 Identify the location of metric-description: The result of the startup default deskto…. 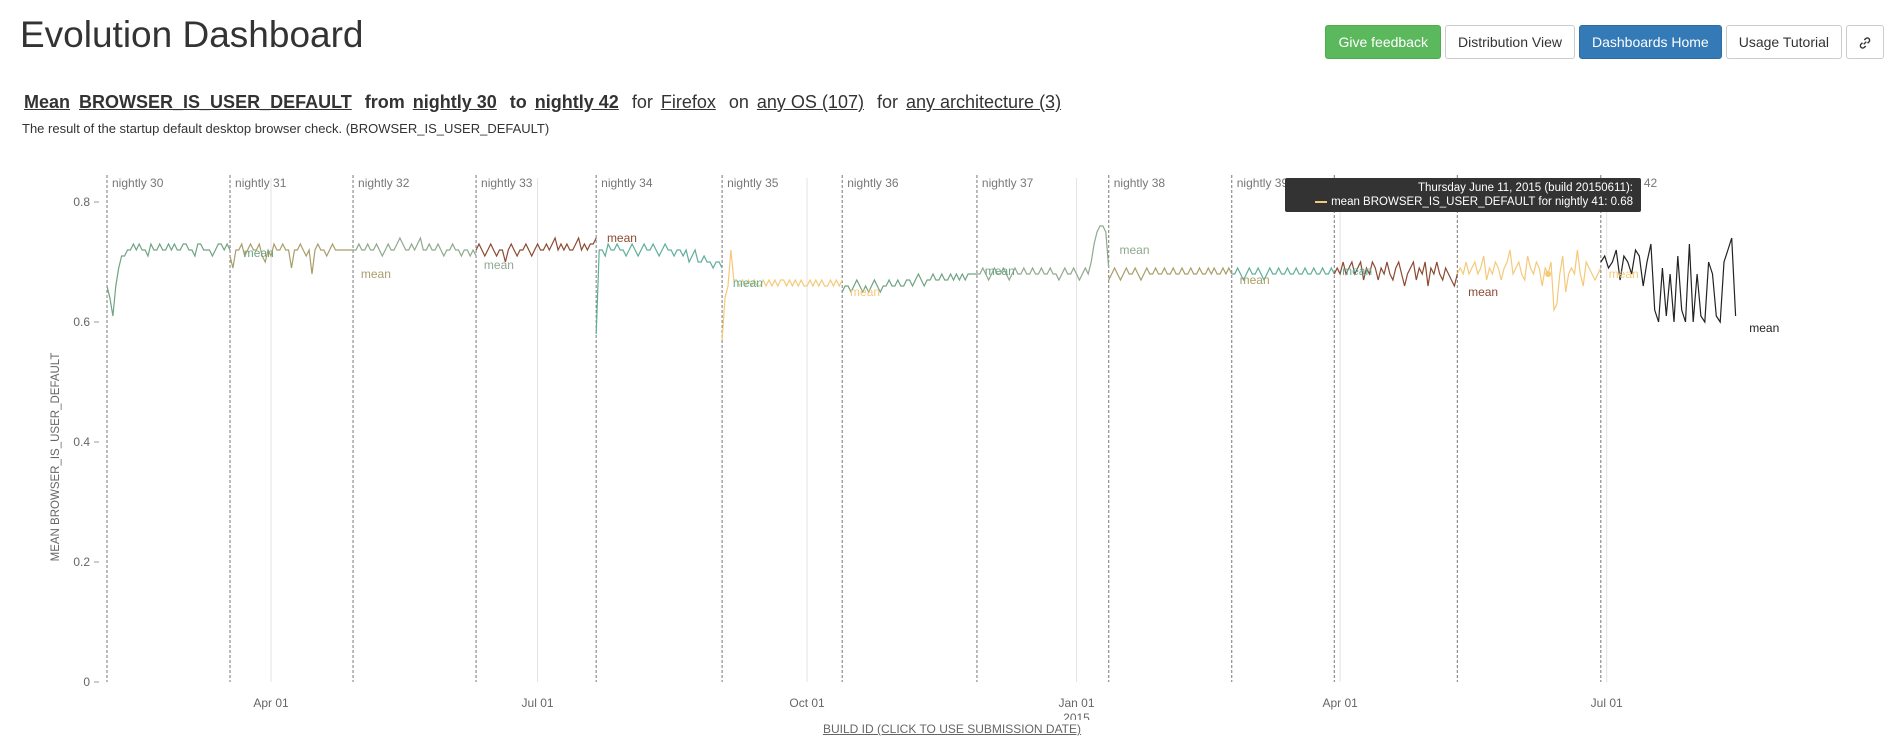
(286, 128).